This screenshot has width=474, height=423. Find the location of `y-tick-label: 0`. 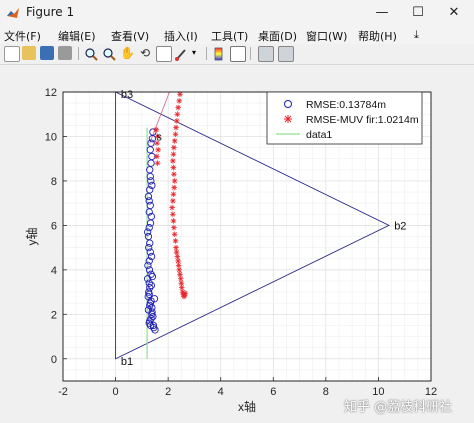

y-tick-label: 0 is located at coordinates (54, 360).